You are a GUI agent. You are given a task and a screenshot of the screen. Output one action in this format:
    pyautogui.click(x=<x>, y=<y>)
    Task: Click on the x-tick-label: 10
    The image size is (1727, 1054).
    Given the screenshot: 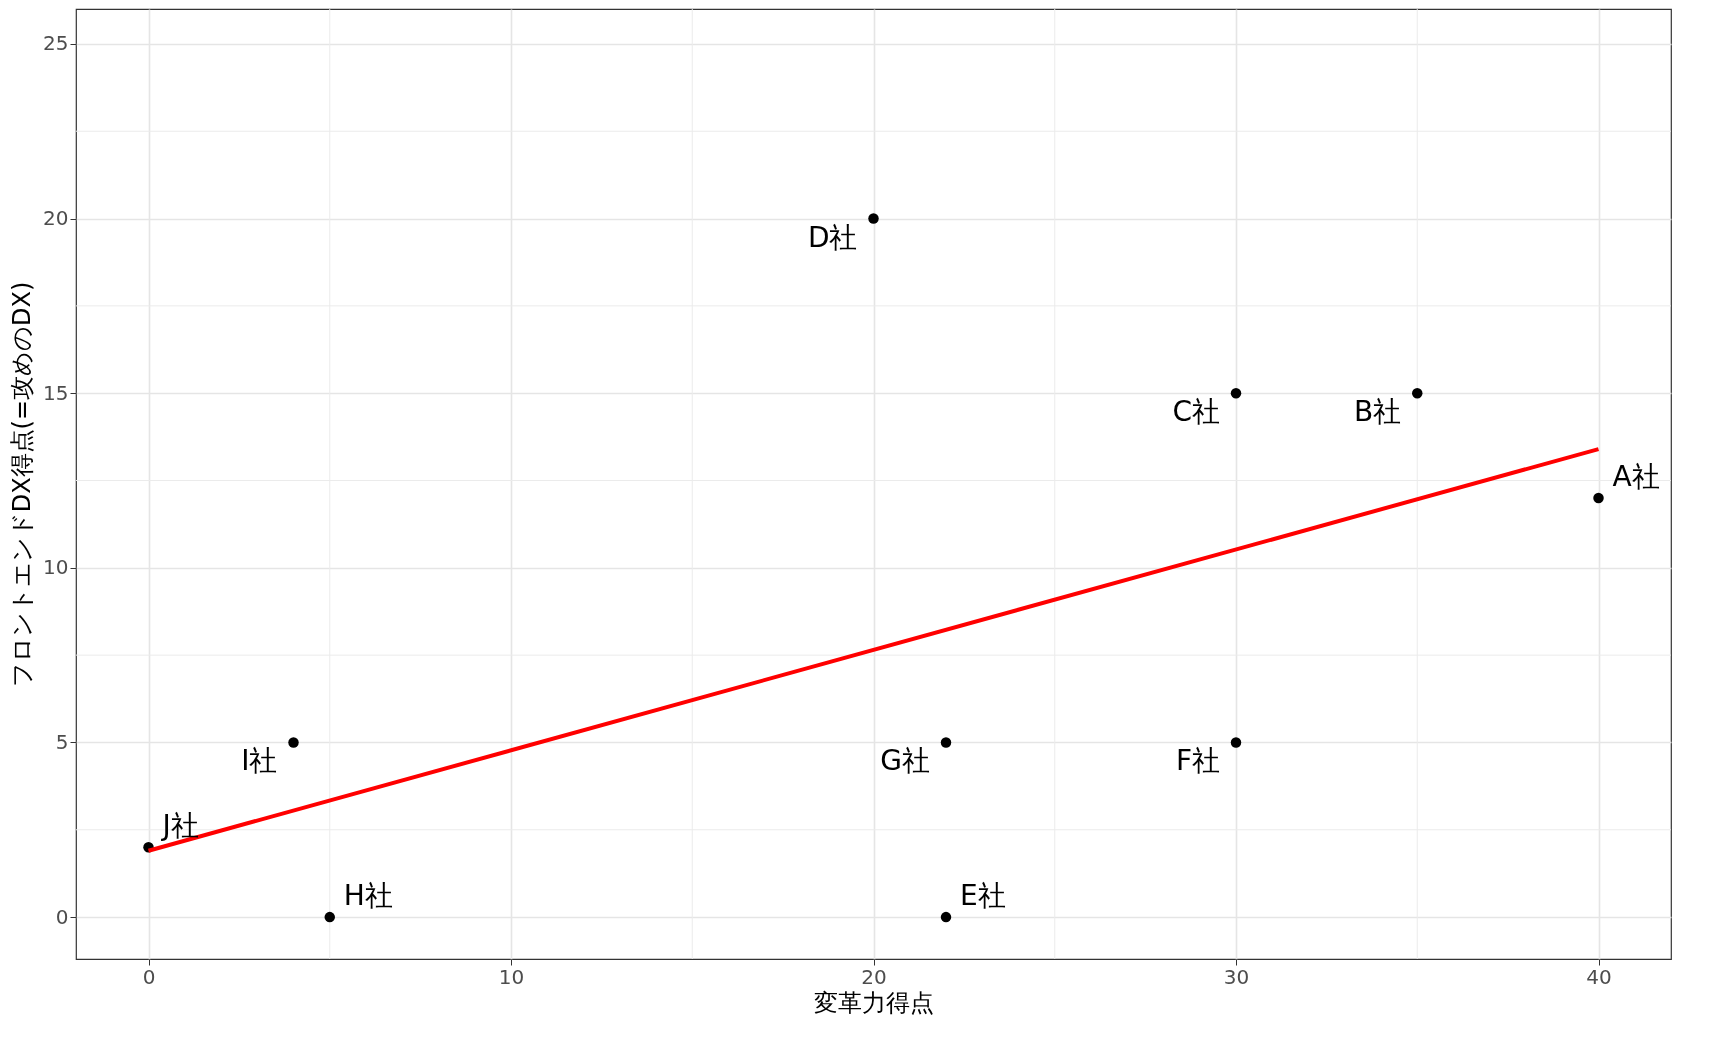 What is the action you would take?
    pyautogui.click(x=511, y=976)
    